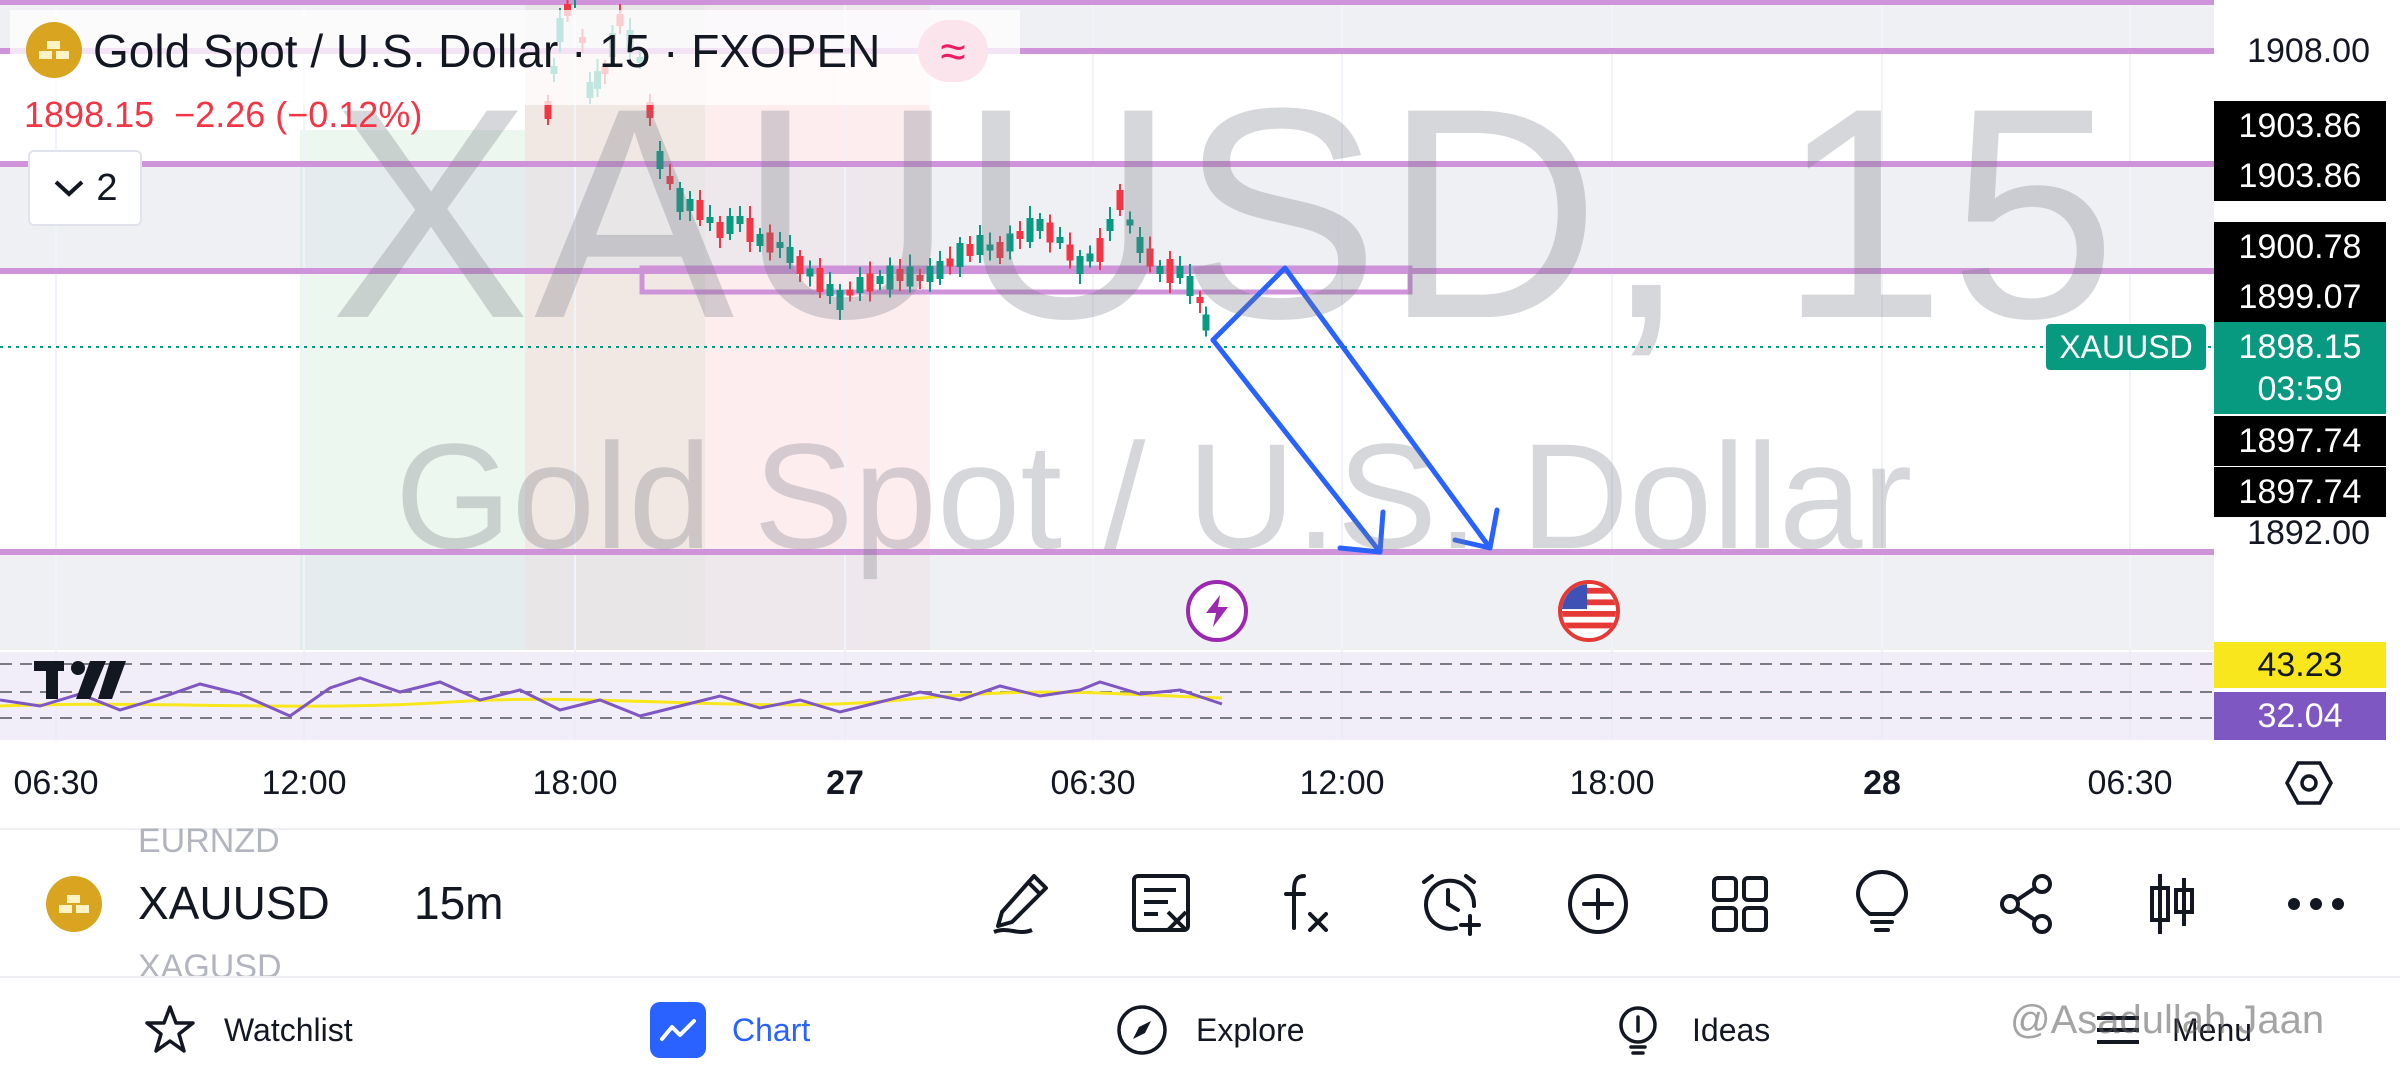  Describe the element at coordinates (1589, 611) in the screenshot. I see `us-flag-icon` at that location.